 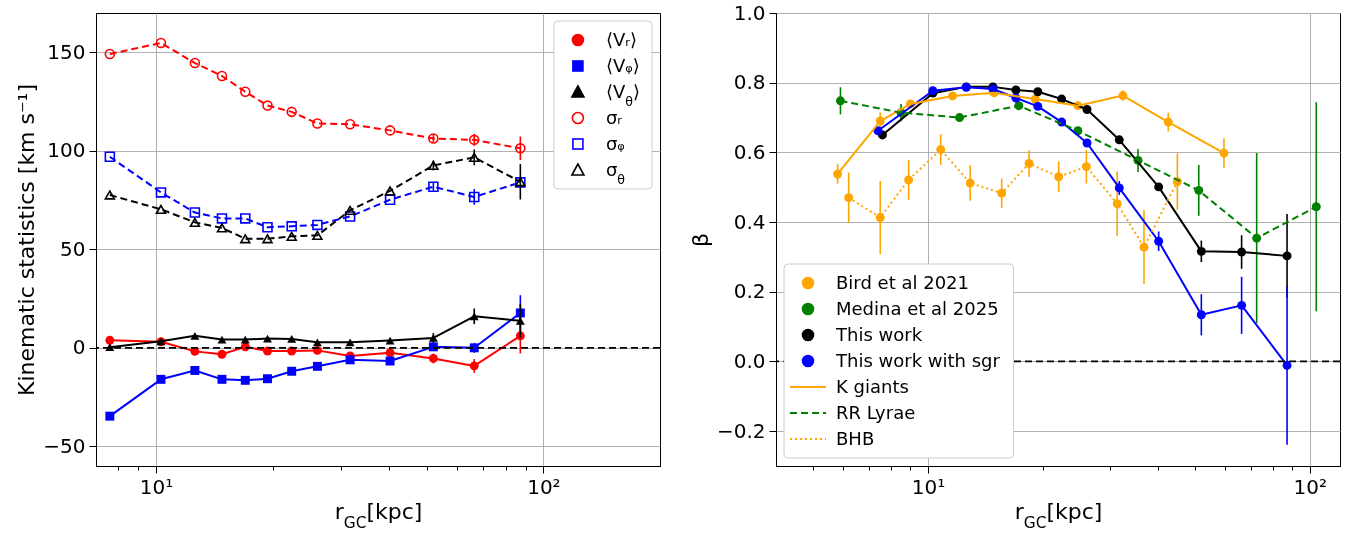 I want to click on y-tick-label: 0.8, so click(x=749, y=82).